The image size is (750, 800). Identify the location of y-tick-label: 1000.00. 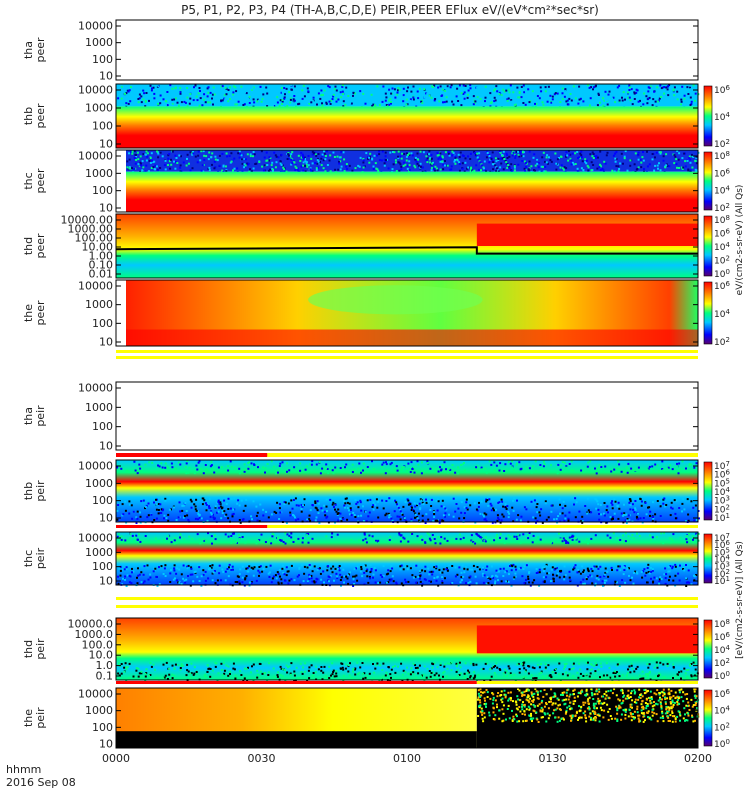
(91, 229).